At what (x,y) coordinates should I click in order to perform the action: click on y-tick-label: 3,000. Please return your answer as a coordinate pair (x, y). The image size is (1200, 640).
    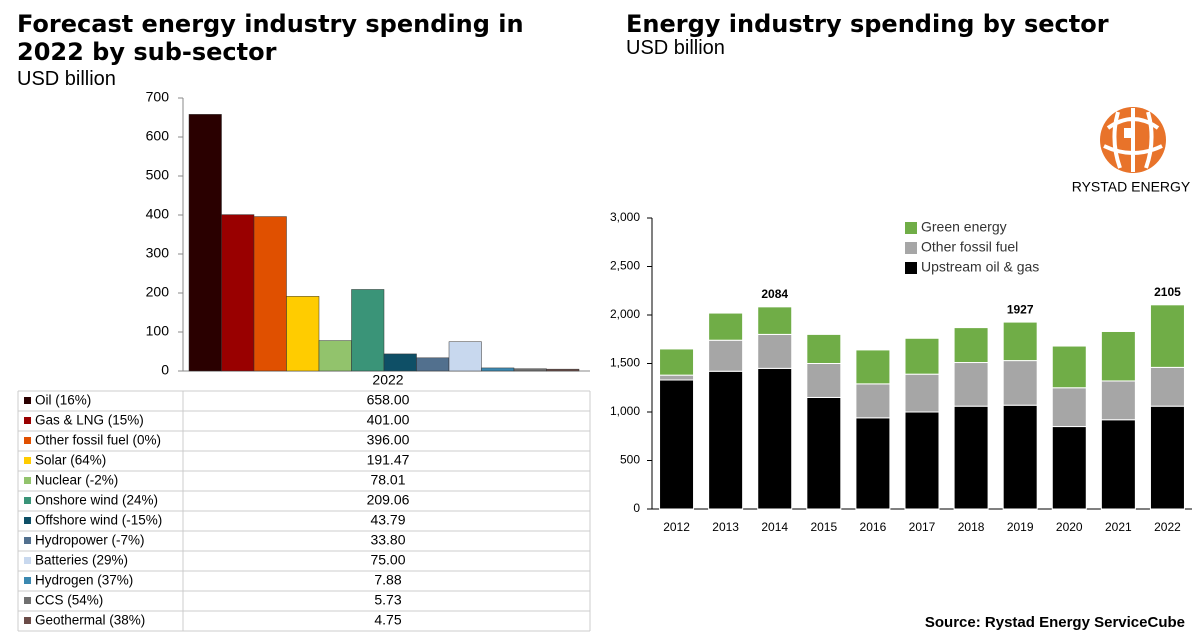
    Looking at the image, I should click on (625, 217).